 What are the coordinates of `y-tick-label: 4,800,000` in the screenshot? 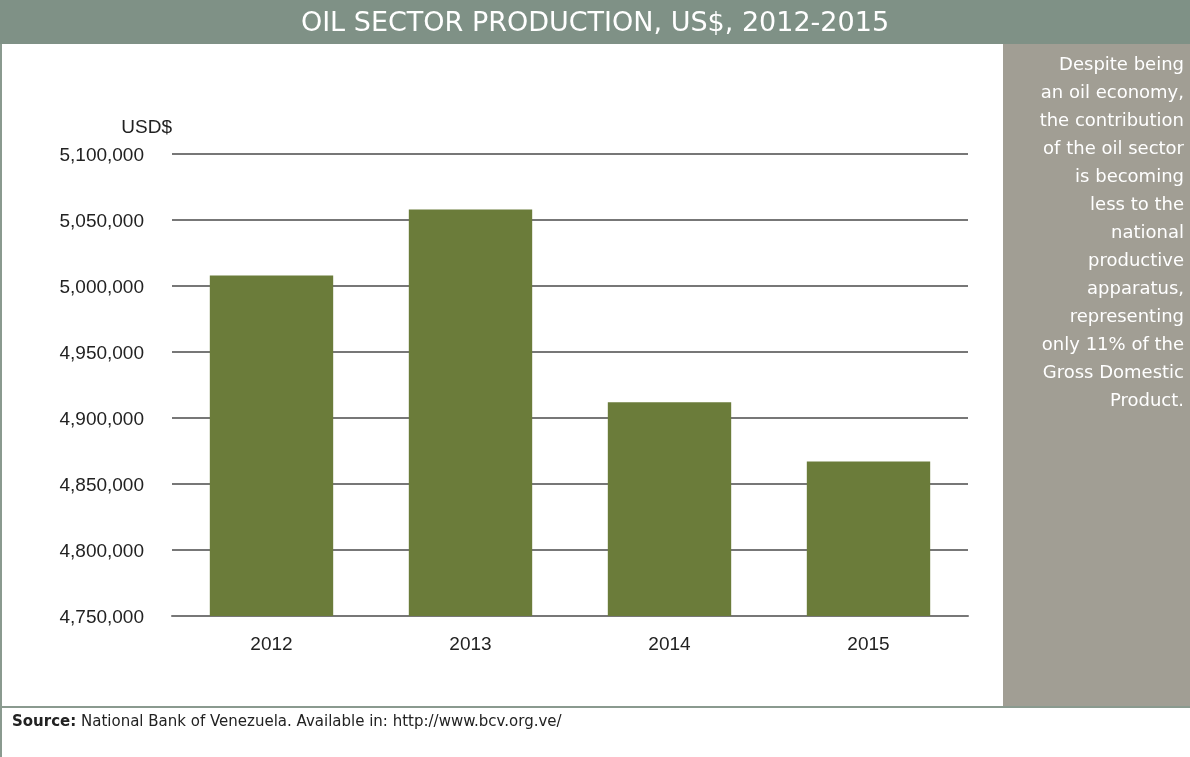 It's located at (101, 550).